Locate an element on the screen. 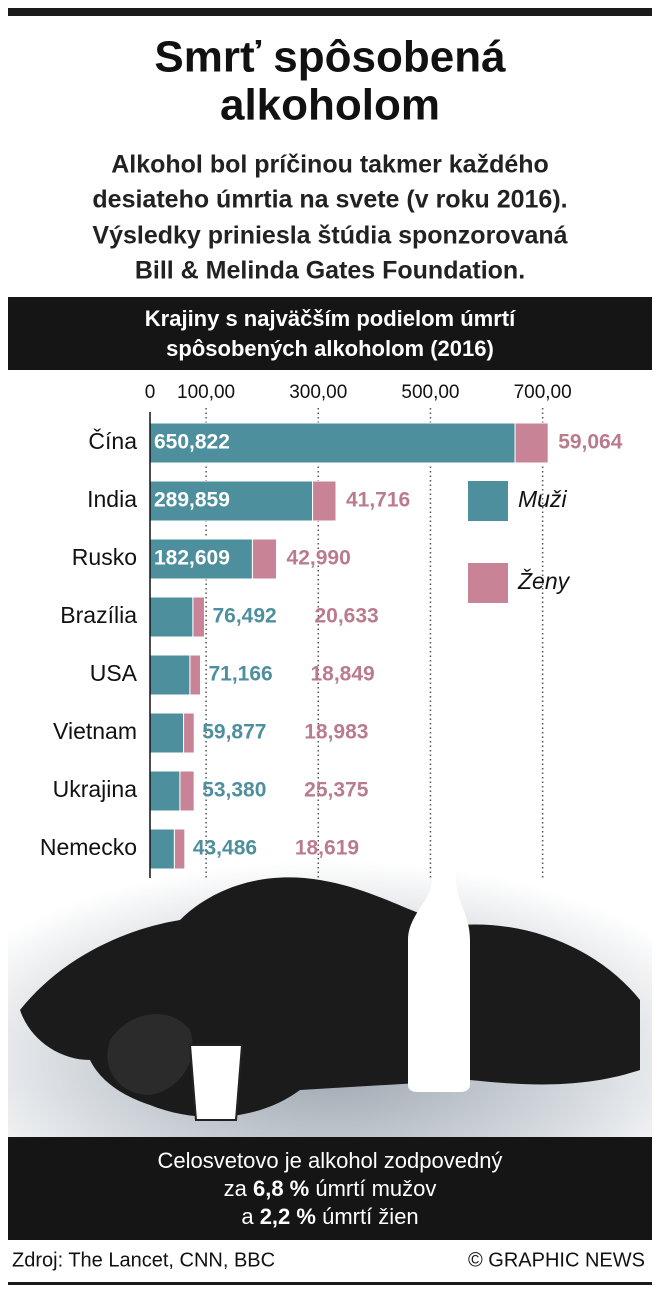 The image size is (660, 1297). note-figure: 2,2 % is located at coordinates (288, 1216).